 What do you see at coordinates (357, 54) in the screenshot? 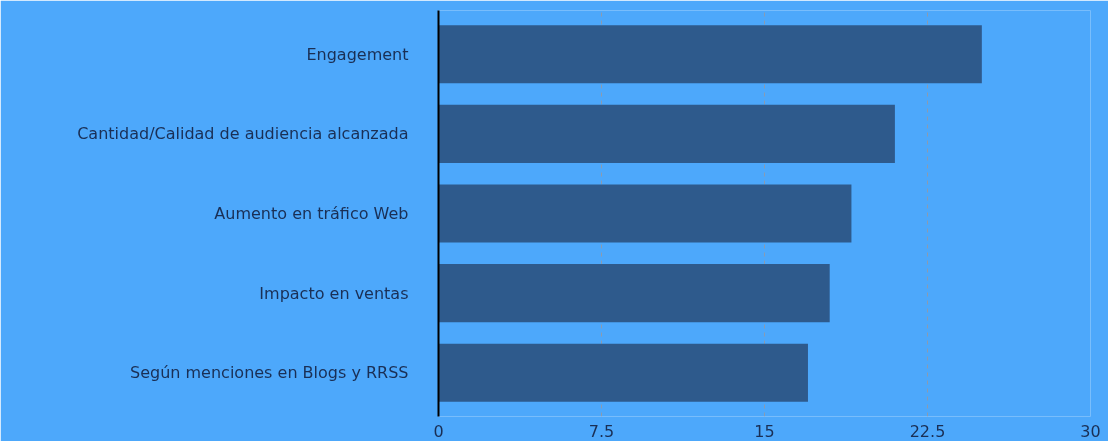
I see `y-tick-label: Engagement` at bounding box center [357, 54].